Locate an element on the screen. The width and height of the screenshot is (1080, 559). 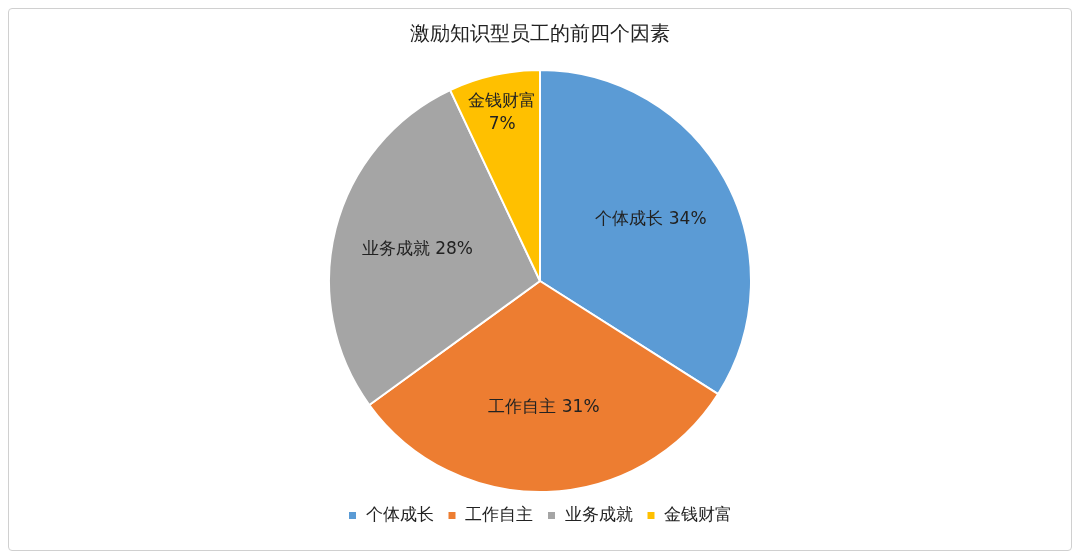
legend-label: 金钱财富 is located at coordinates (698, 513).